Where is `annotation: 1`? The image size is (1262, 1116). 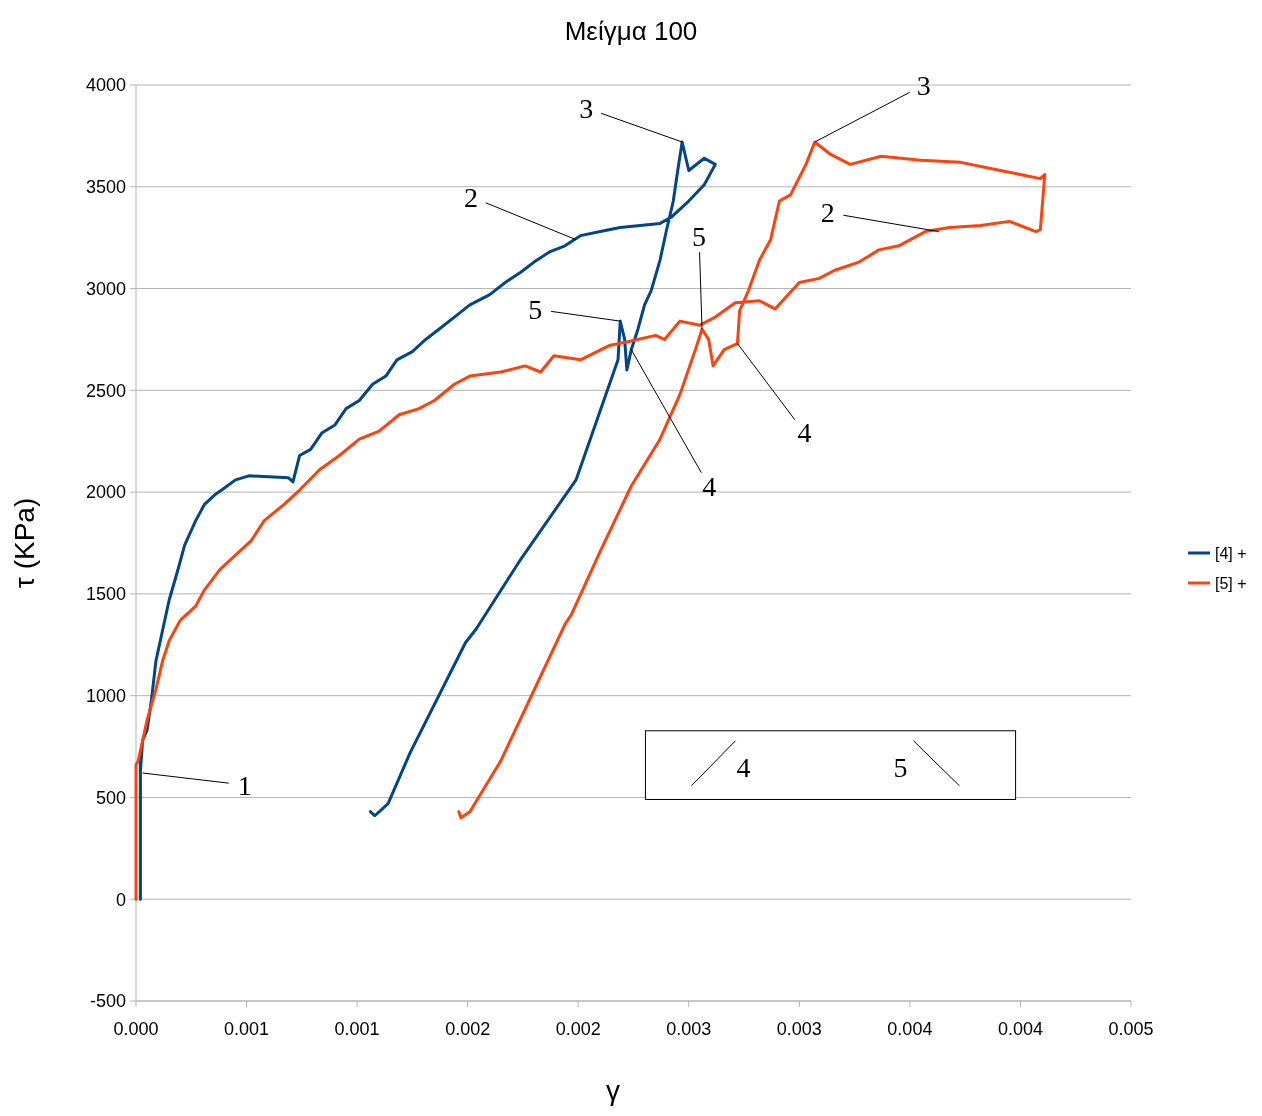
annotation: 1 is located at coordinates (244, 785).